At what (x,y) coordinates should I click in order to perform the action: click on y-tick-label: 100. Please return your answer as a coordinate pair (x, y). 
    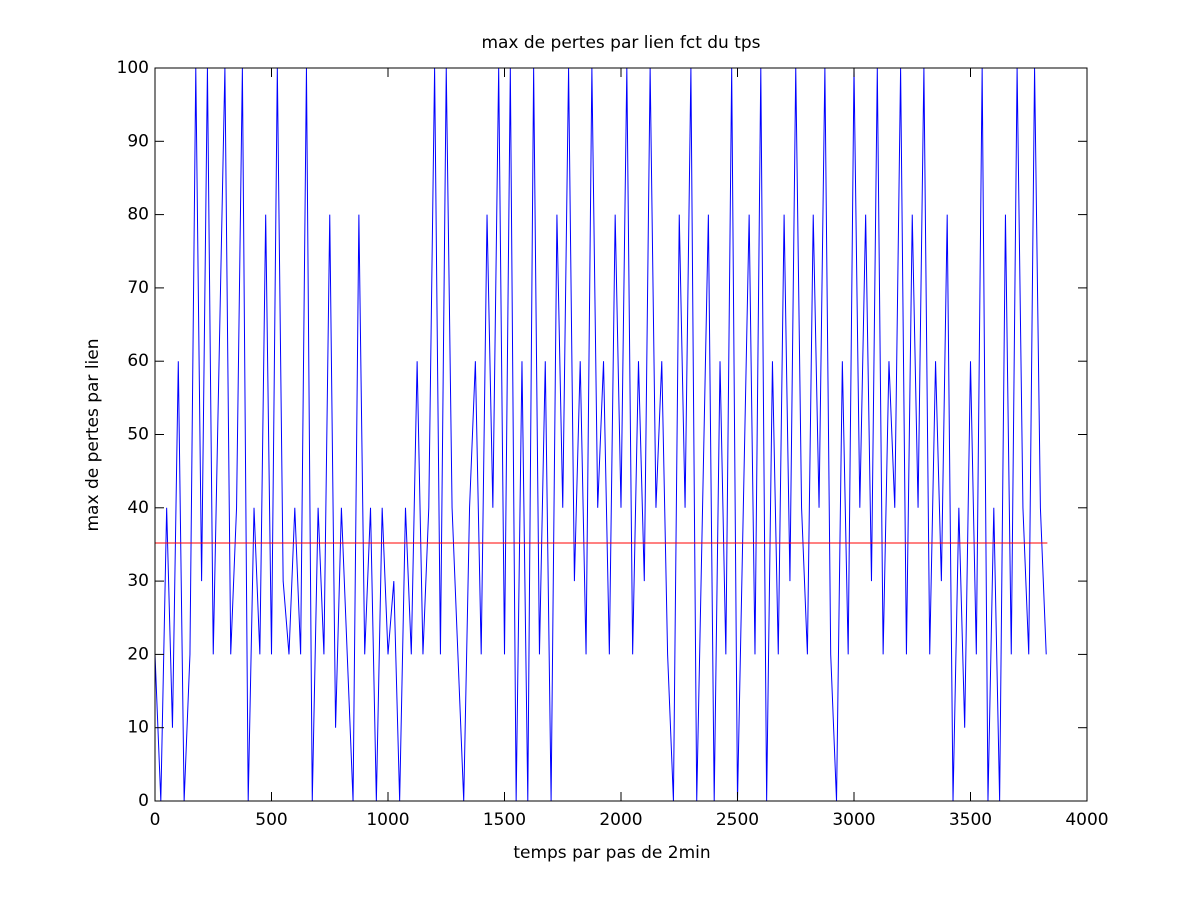
    Looking at the image, I should click on (133, 68).